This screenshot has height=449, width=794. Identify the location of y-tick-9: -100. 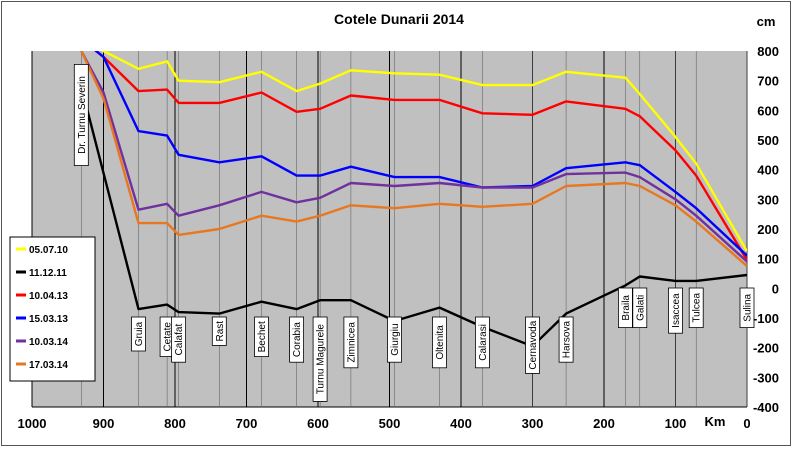
(766, 318).